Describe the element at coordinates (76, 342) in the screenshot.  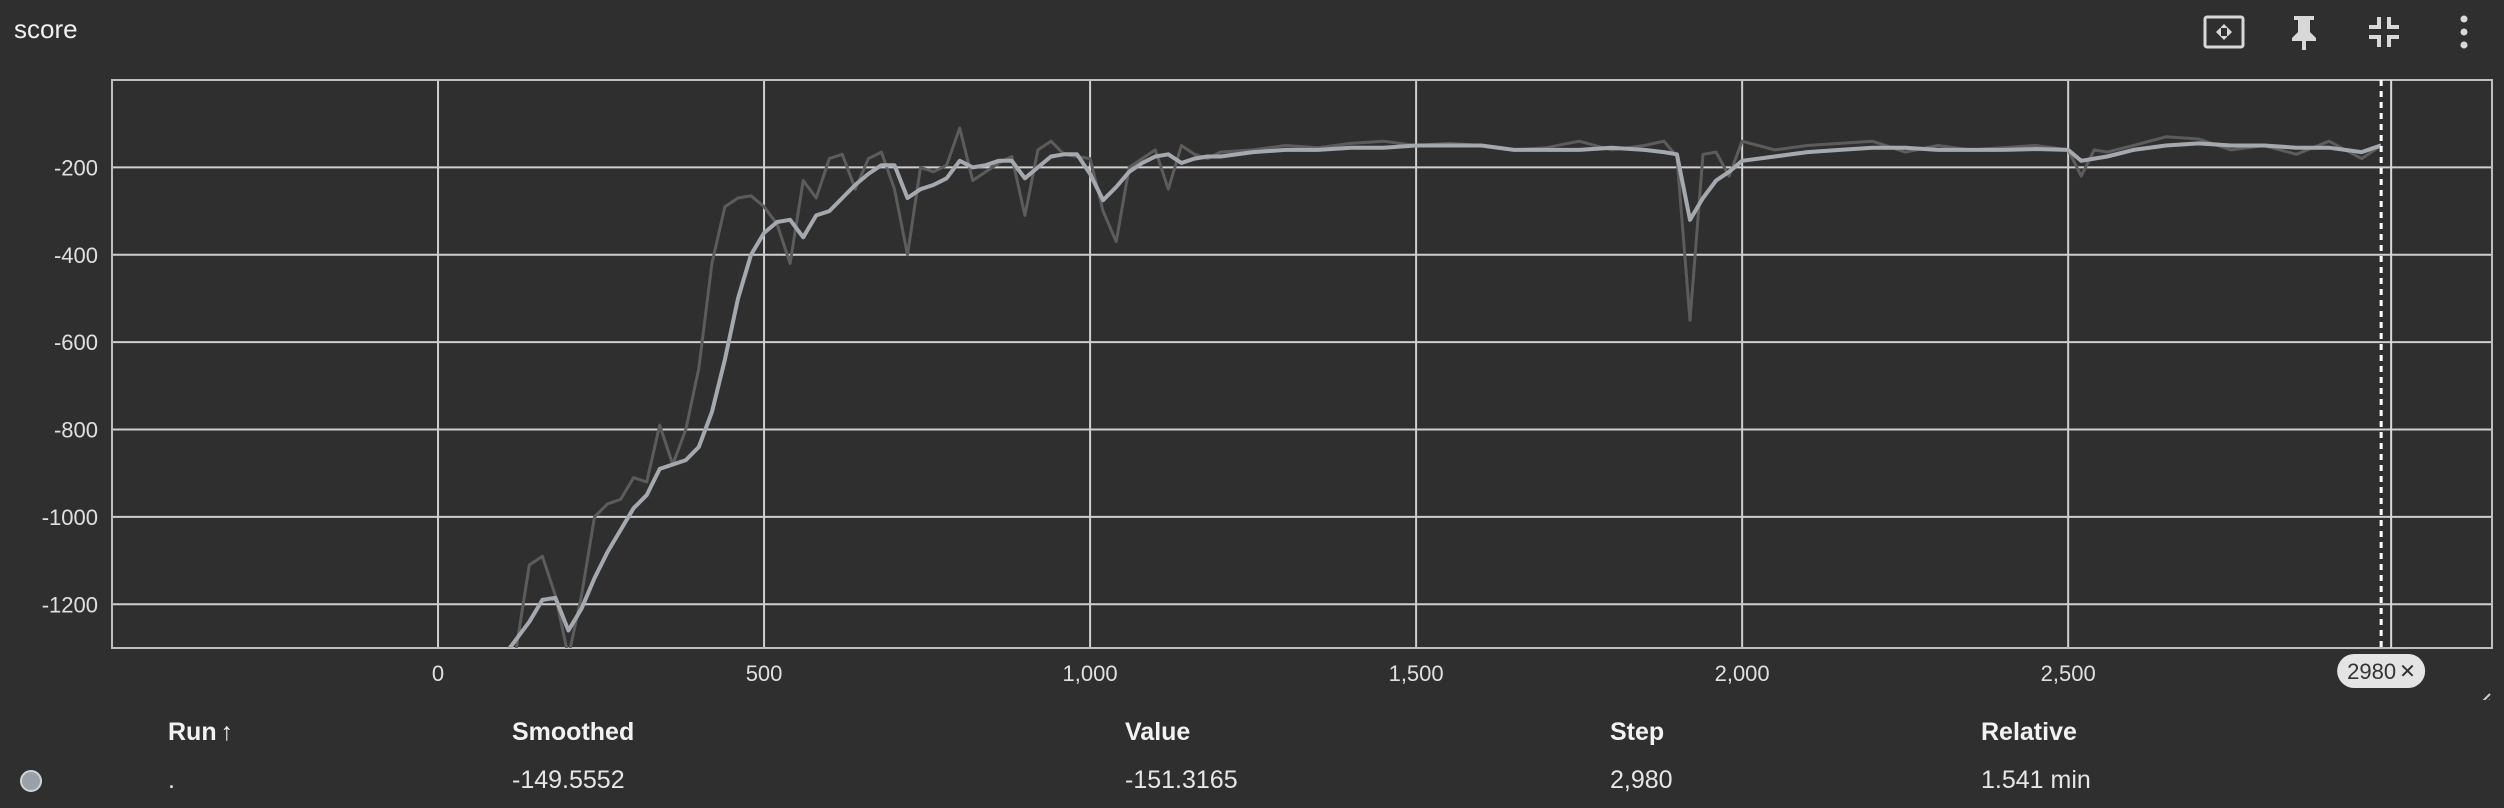
I see `y-tick-label: -600` at that location.